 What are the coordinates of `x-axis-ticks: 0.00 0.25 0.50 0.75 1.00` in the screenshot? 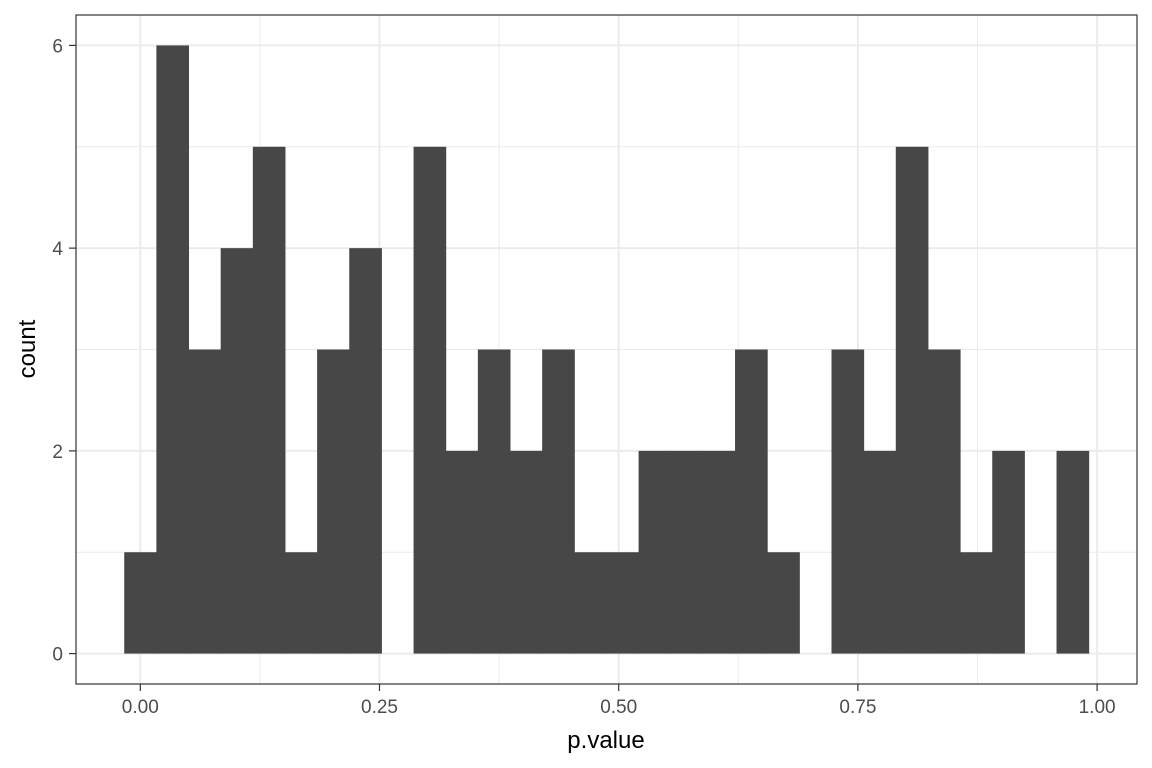 It's located at (619, 701).